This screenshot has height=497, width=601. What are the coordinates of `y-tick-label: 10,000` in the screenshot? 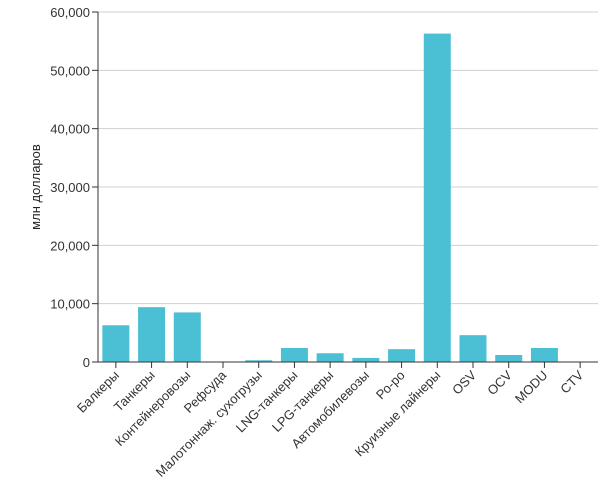 It's located at (70, 304).